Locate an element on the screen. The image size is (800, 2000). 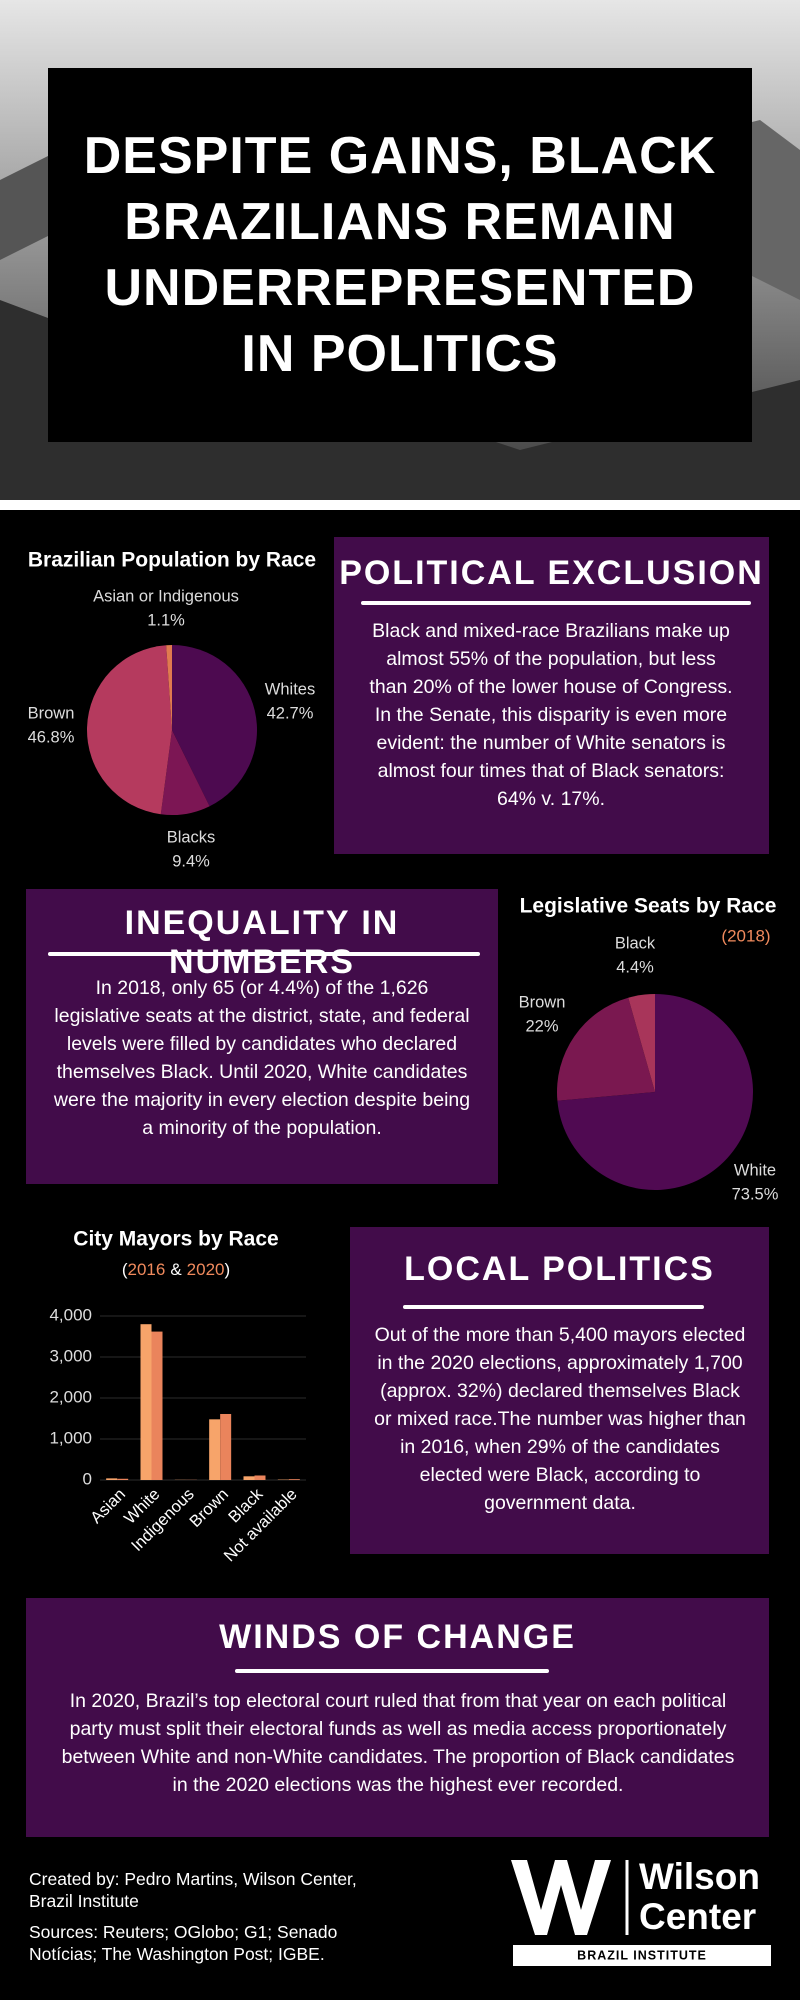
slice-value: 9.4% is located at coordinates (191, 861).